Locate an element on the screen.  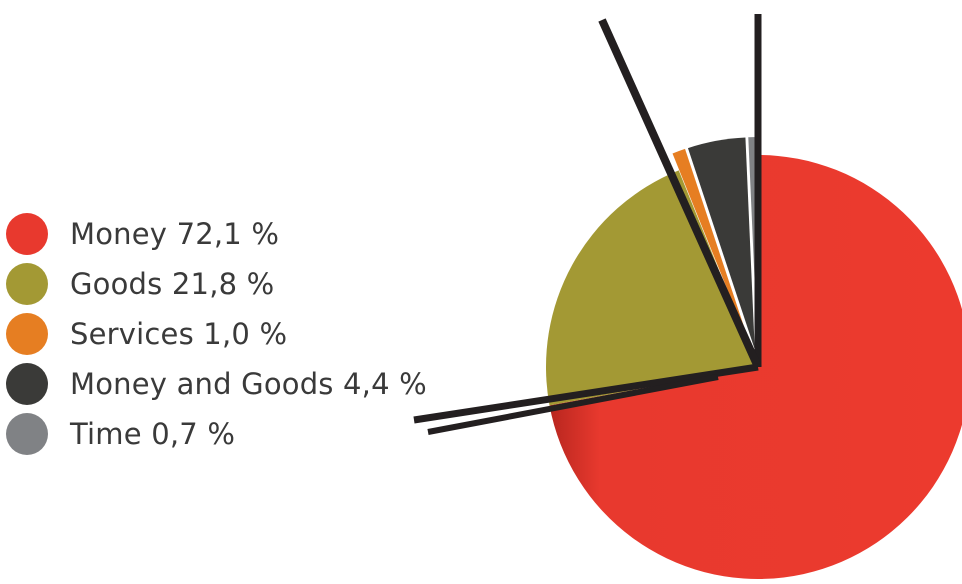
legend-item-services: Services 1,0 % is located at coordinates (146, 334).